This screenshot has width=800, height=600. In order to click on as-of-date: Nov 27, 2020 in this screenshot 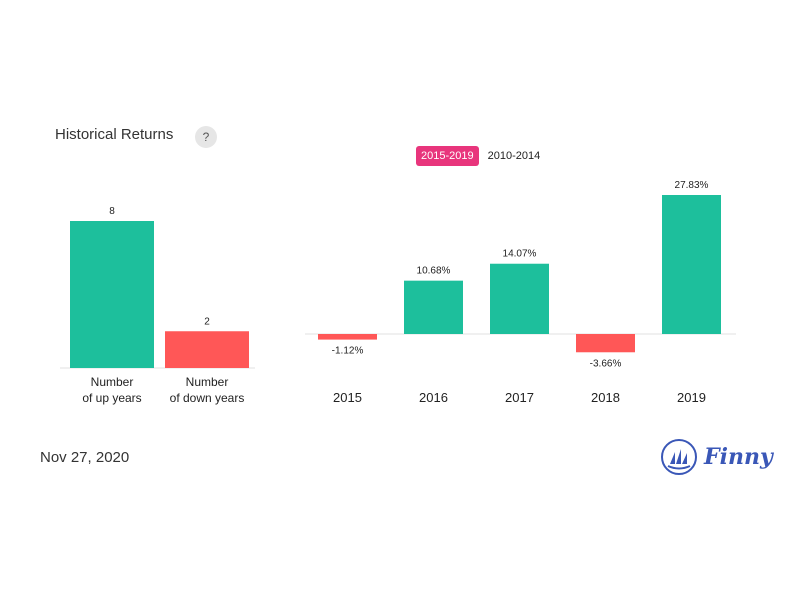, I will do `click(85, 457)`.